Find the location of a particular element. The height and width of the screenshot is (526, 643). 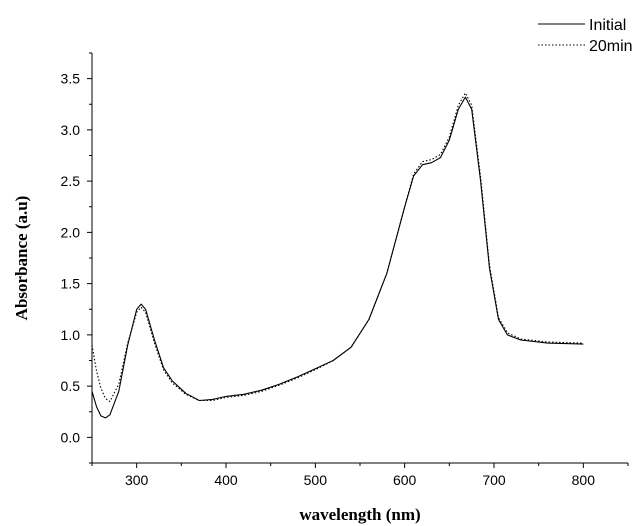

y-tick-label: 1.0 is located at coordinates (71, 335).